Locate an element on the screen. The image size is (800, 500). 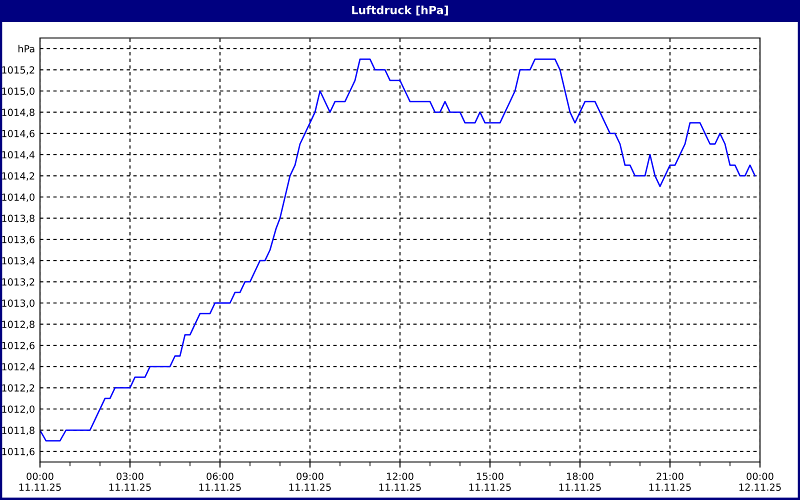
y-tick-label: 1012,0 is located at coordinates (18, 409).